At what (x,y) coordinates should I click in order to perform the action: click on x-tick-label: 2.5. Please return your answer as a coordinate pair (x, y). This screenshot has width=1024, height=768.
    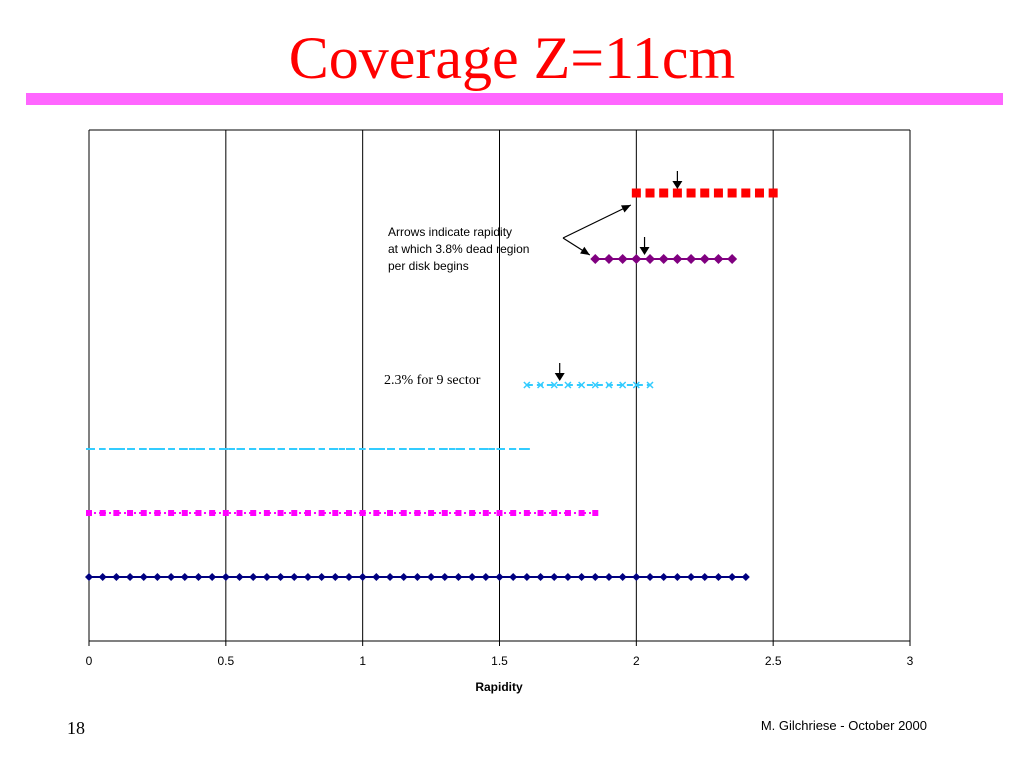
    Looking at the image, I should click on (773, 661).